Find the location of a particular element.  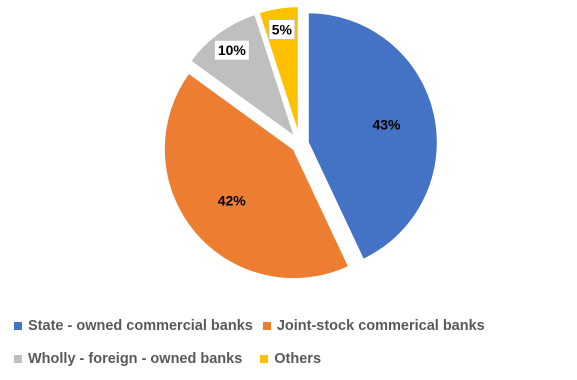

slice-label-3: 5% is located at coordinates (282, 30).